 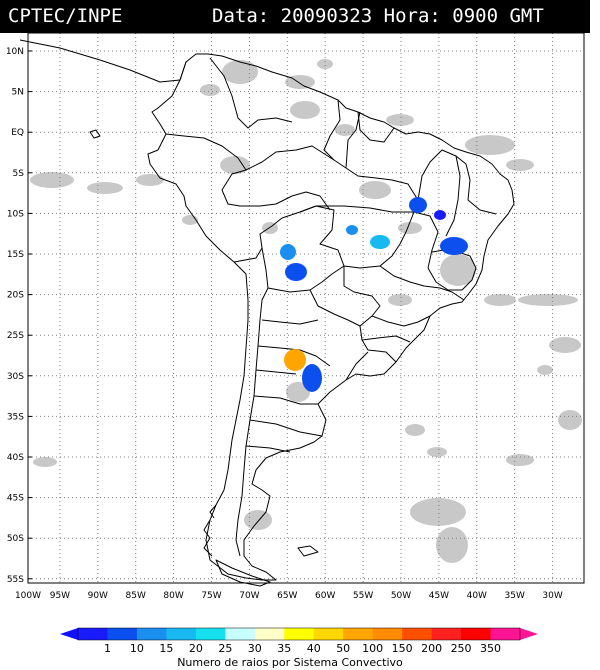 I want to click on system-north-b, so click(x=440, y=215).